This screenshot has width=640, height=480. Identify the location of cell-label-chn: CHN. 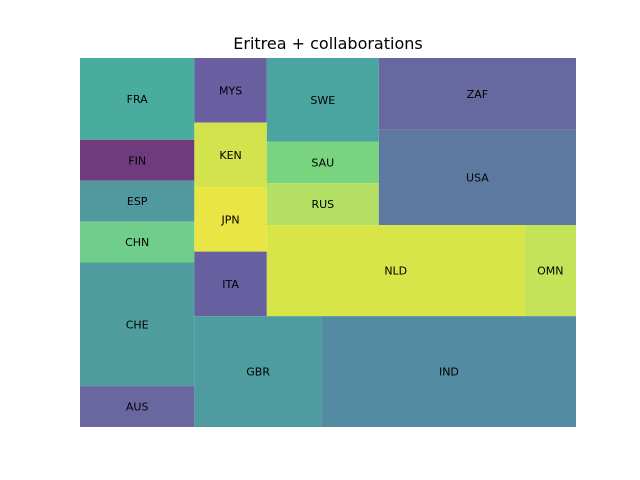
(137, 242).